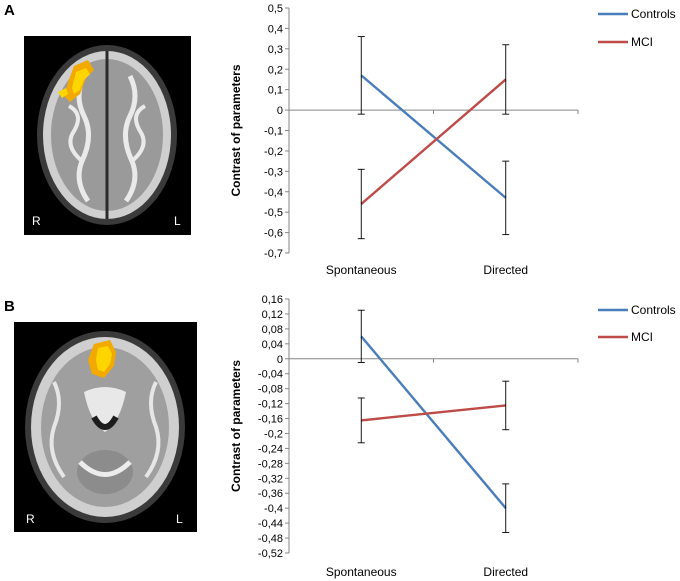  What do you see at coordinates (273, 234) in the screenshot?
I see `y-tick-label: -0,6` at bounding box center [273, 234].